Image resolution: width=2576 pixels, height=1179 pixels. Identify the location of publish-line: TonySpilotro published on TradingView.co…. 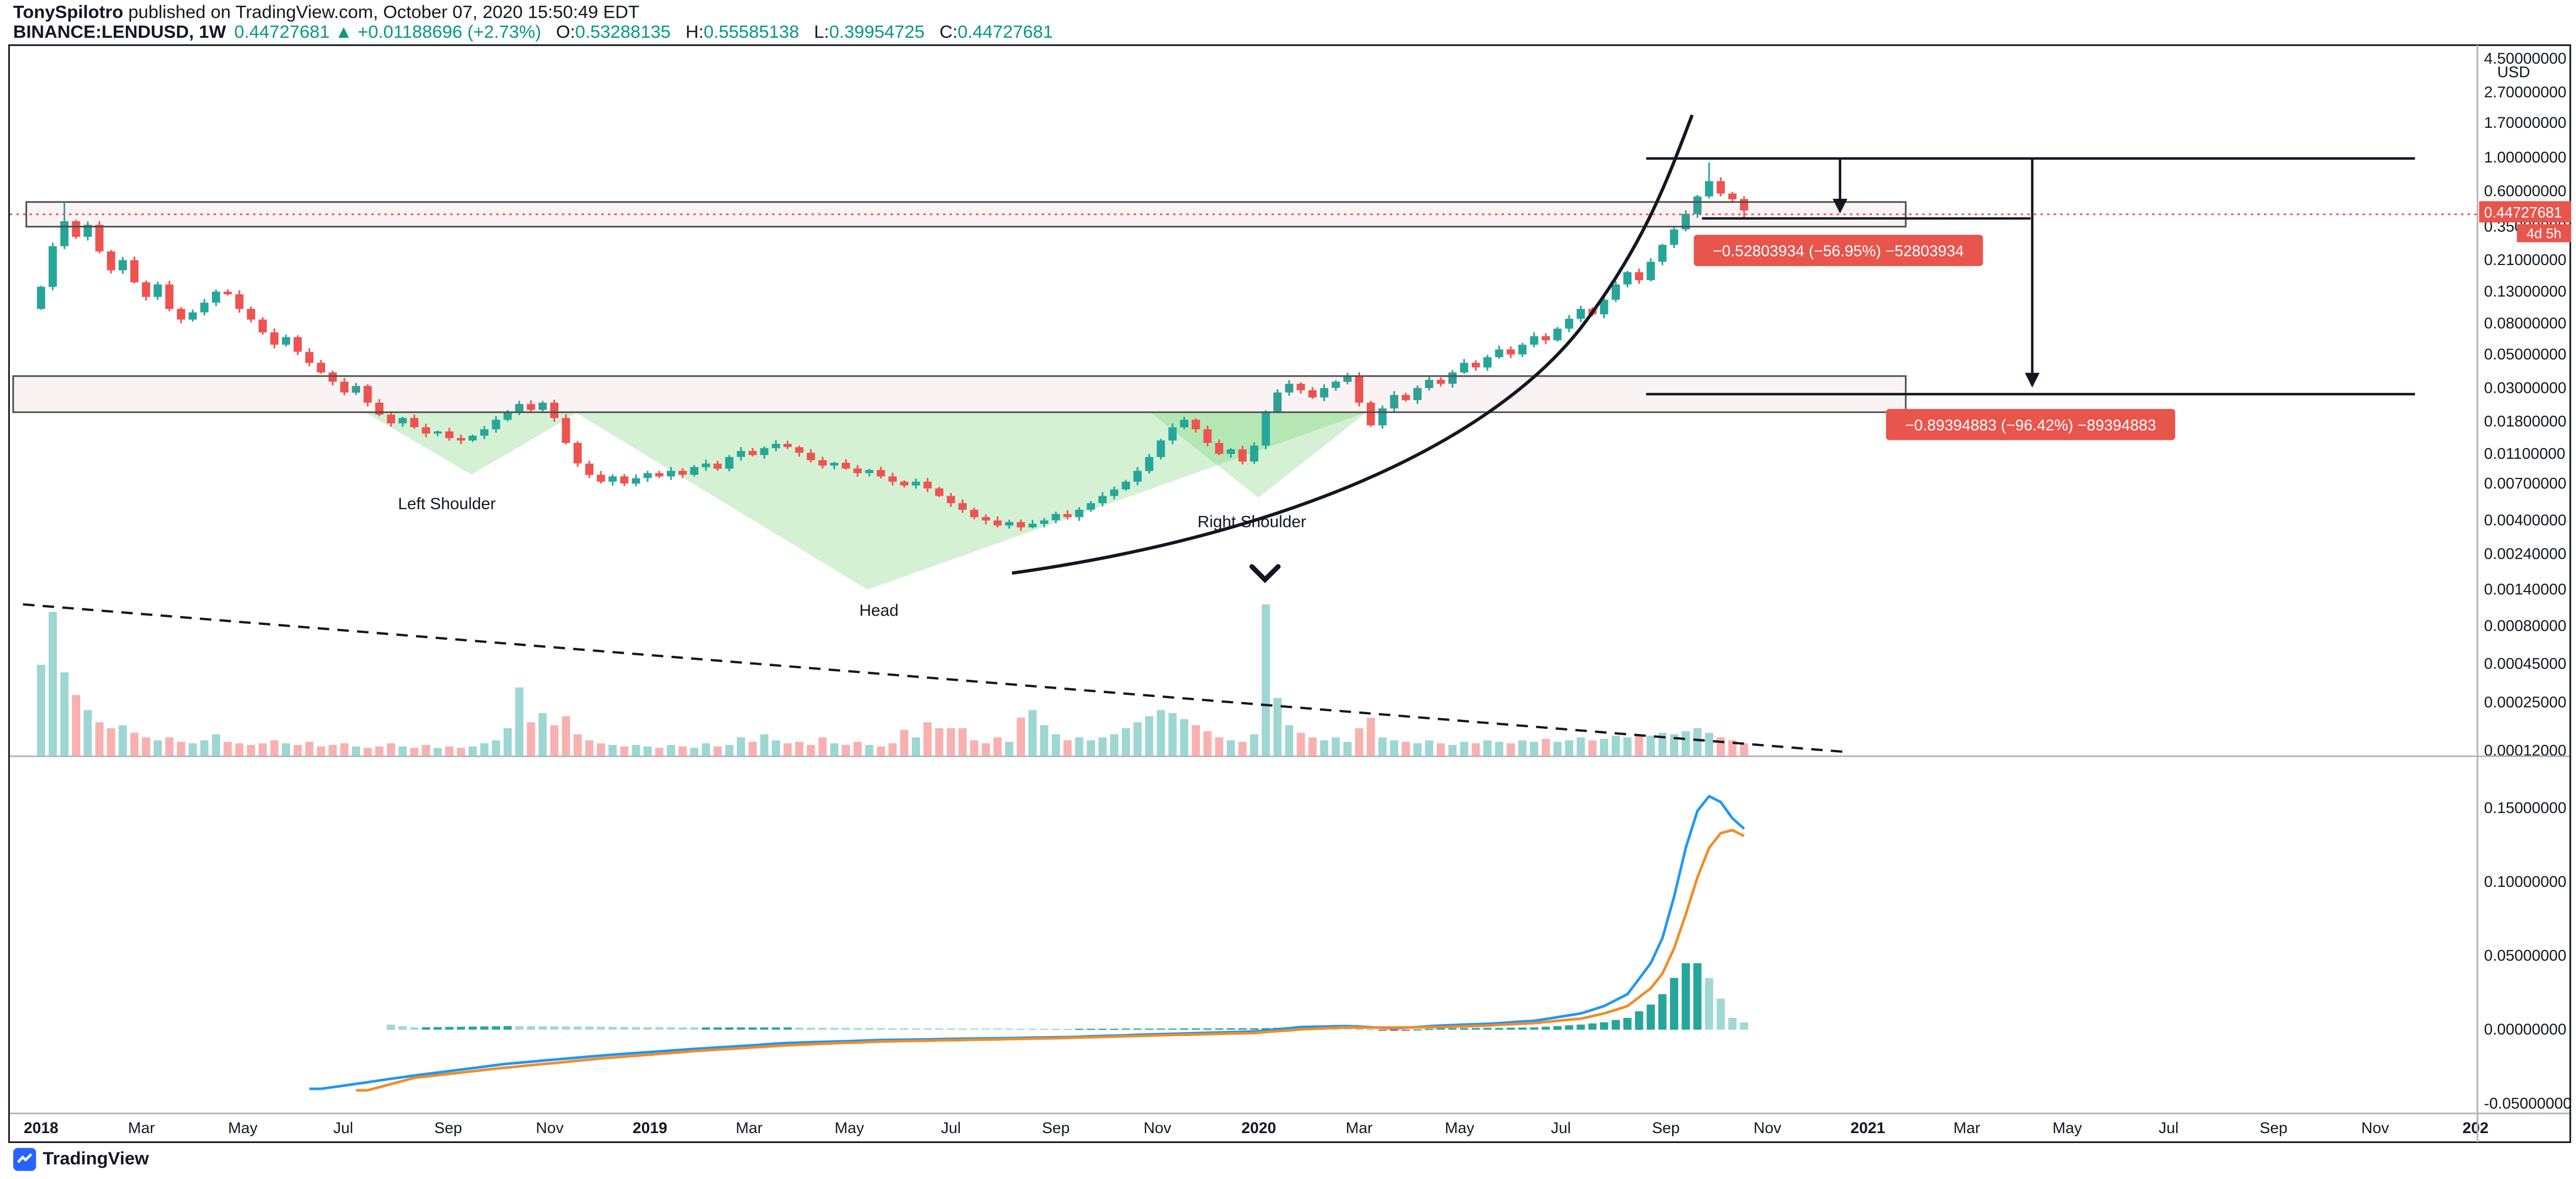
(533, 13).